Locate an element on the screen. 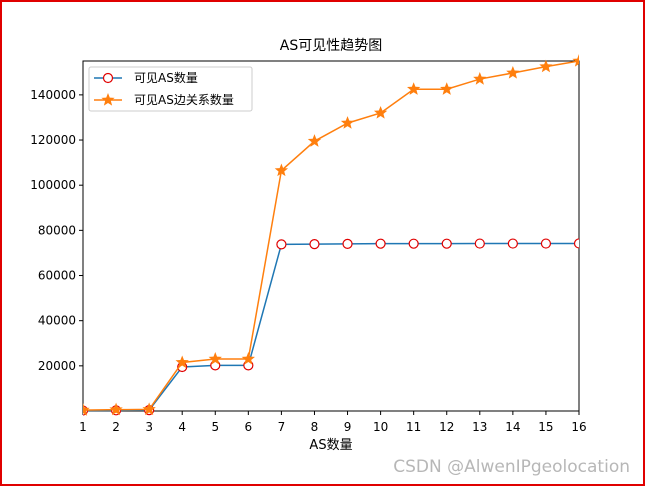 The image size is (645, 486). x-tick-label: 4 is located at coordinates (182, 427).